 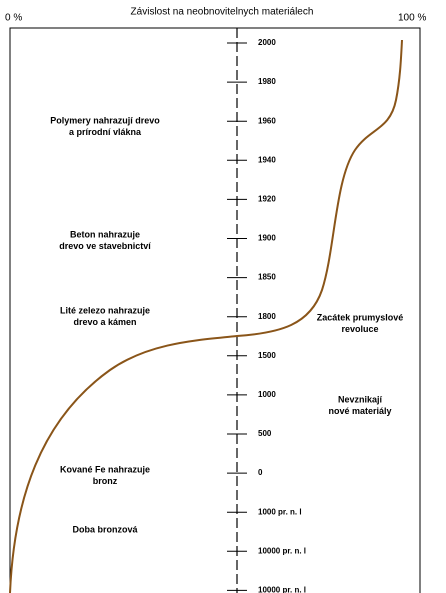 I want to click on annotation: nové materiály, so click(x=359, y=411).